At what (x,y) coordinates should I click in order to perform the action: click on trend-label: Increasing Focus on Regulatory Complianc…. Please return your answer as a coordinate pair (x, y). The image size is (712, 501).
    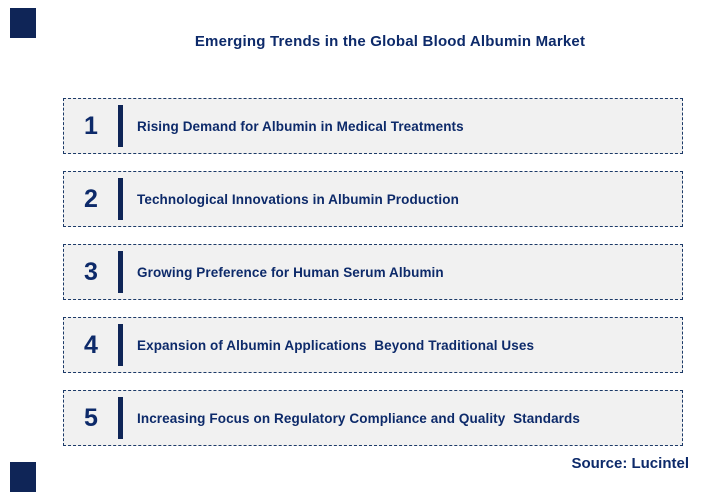
    Looking at the image, I should click on (358, 418).